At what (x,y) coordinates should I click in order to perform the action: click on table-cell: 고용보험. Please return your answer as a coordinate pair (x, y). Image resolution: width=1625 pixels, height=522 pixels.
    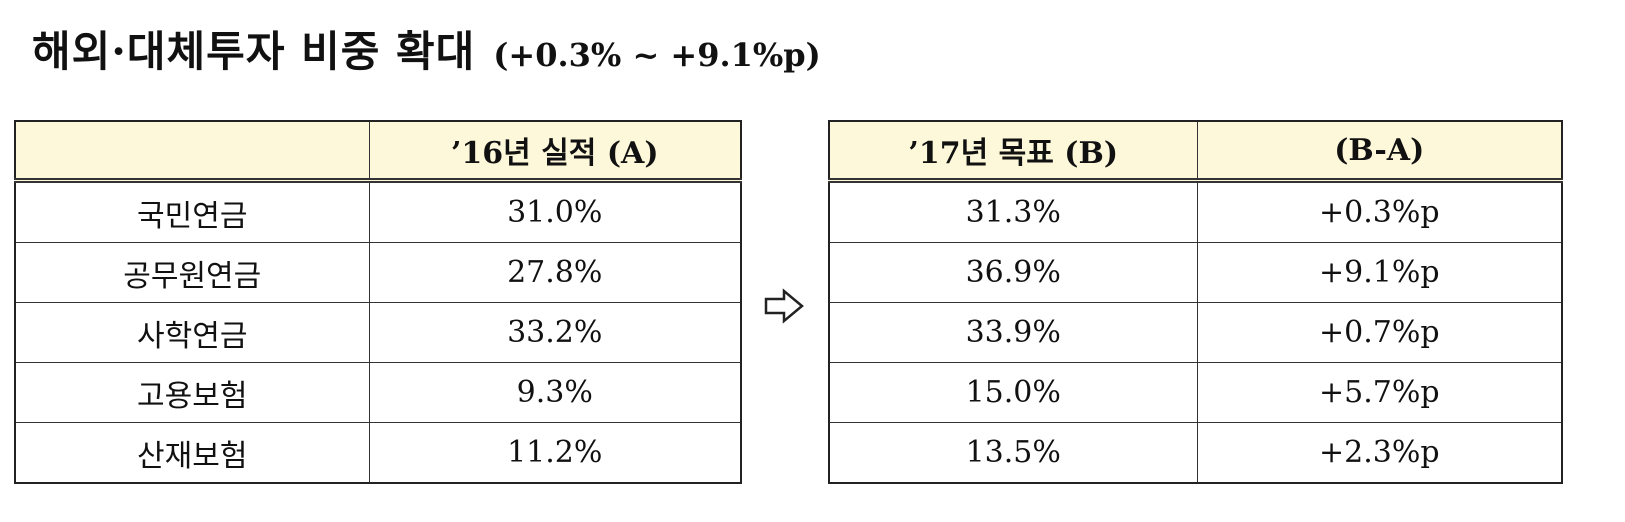
    Looking at the image, I should click on (192, 392).